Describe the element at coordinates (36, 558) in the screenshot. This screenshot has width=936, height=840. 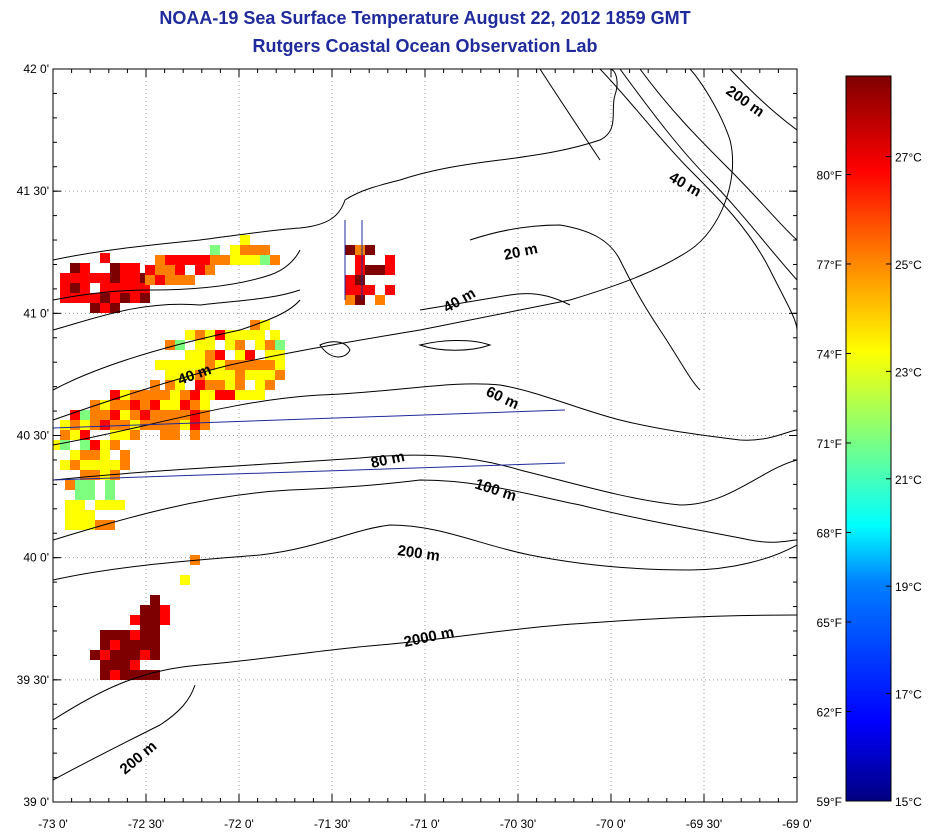
I see `lat-tick-label: 40 0'` at that location.